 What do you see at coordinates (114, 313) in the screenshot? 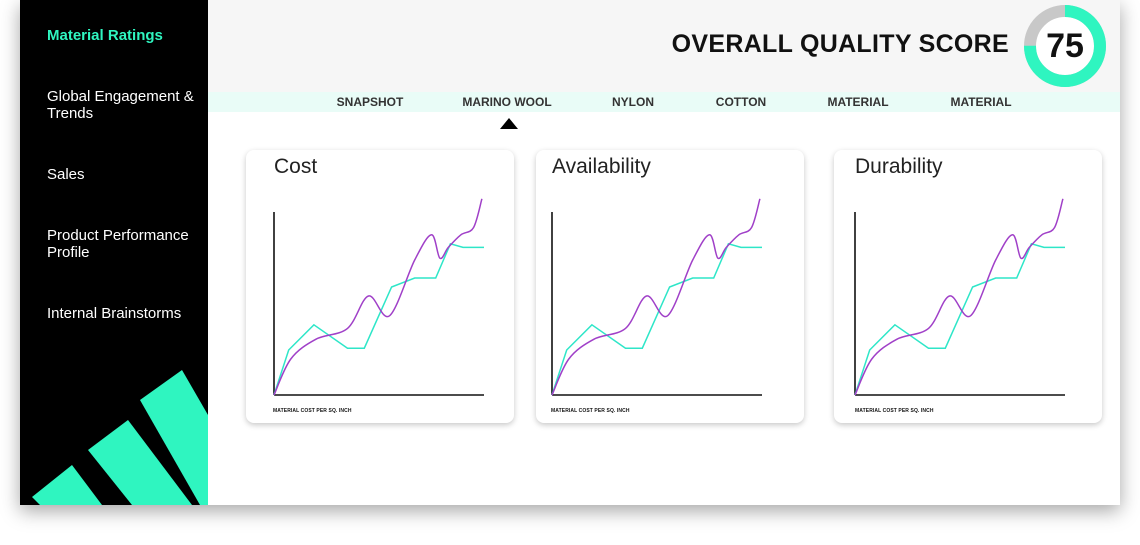
I see `sidebar-item-internal-brainstorms: Internal Brainstorms` at bounding box center [114, 313].